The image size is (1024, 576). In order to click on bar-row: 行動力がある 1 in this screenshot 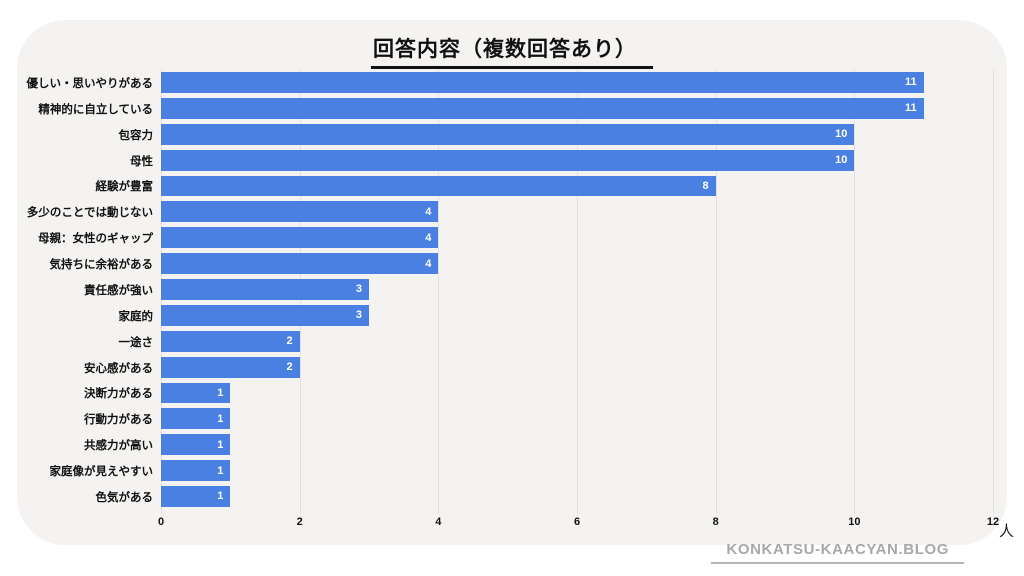, I will do `click(505, 419)`.